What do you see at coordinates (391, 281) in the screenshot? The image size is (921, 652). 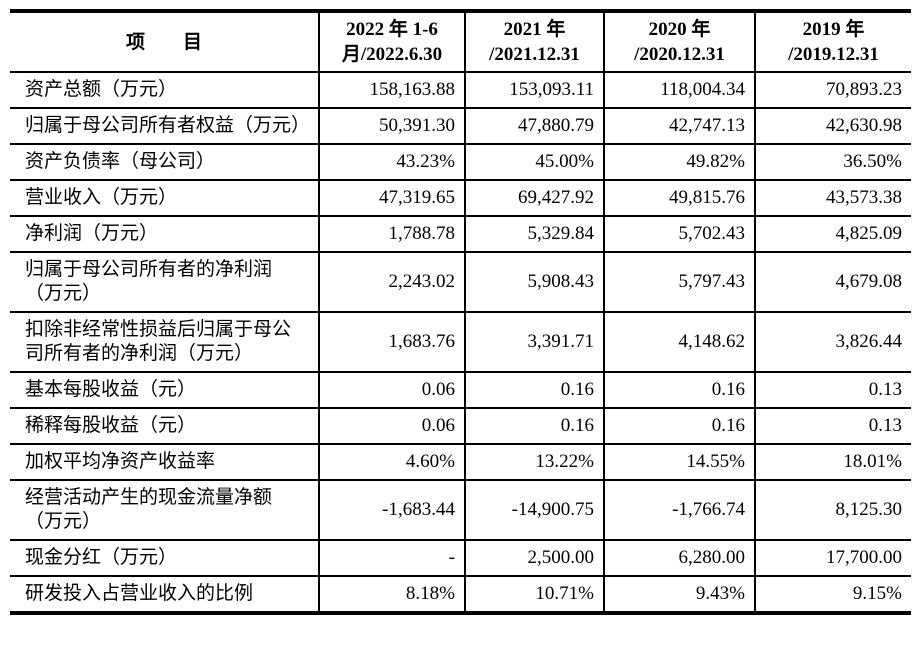 I see `value-cell: 2,243.02` at bounding box center [391, 281].